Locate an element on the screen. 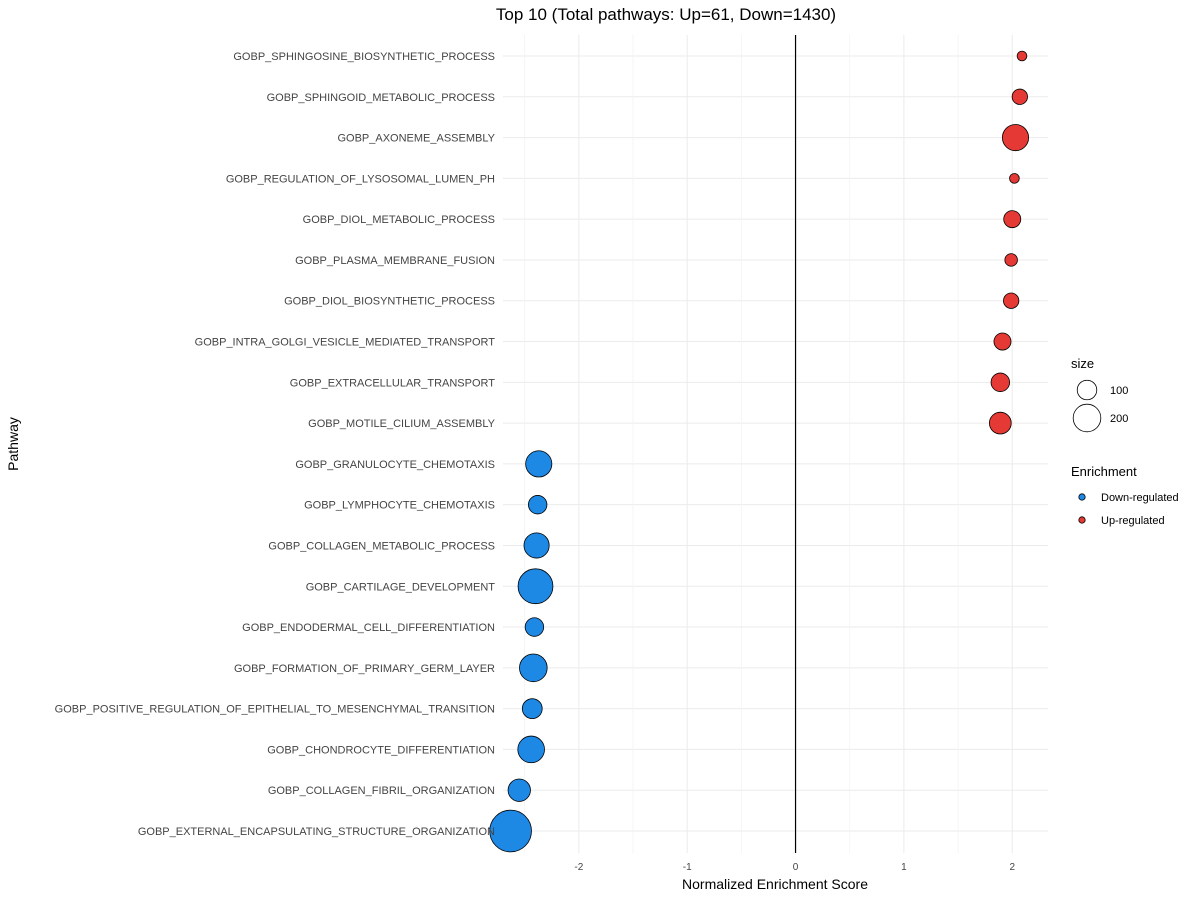 The width and height of the screenshot is (1200, 900). y-tick-label: GOBP_DIOL_BIOSYNTHETIC_PROCESS is located at coordinates (389, 302).